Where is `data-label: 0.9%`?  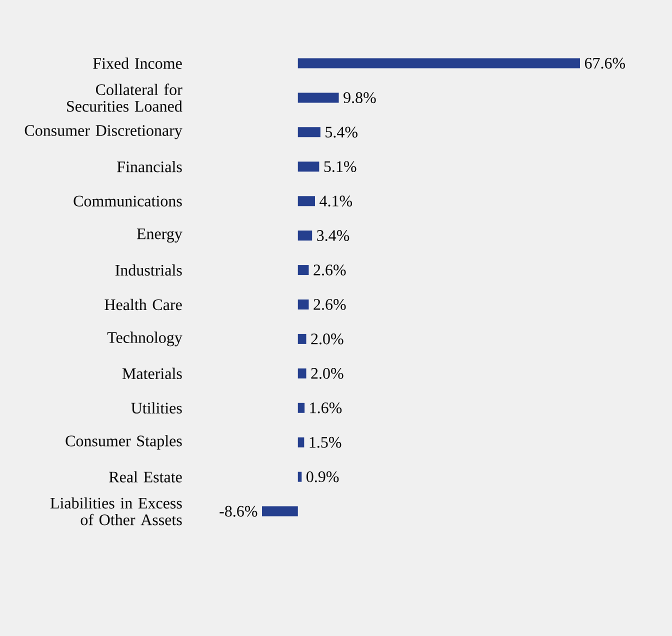 data-label: 0.9% is located at coordinates (322, 476).